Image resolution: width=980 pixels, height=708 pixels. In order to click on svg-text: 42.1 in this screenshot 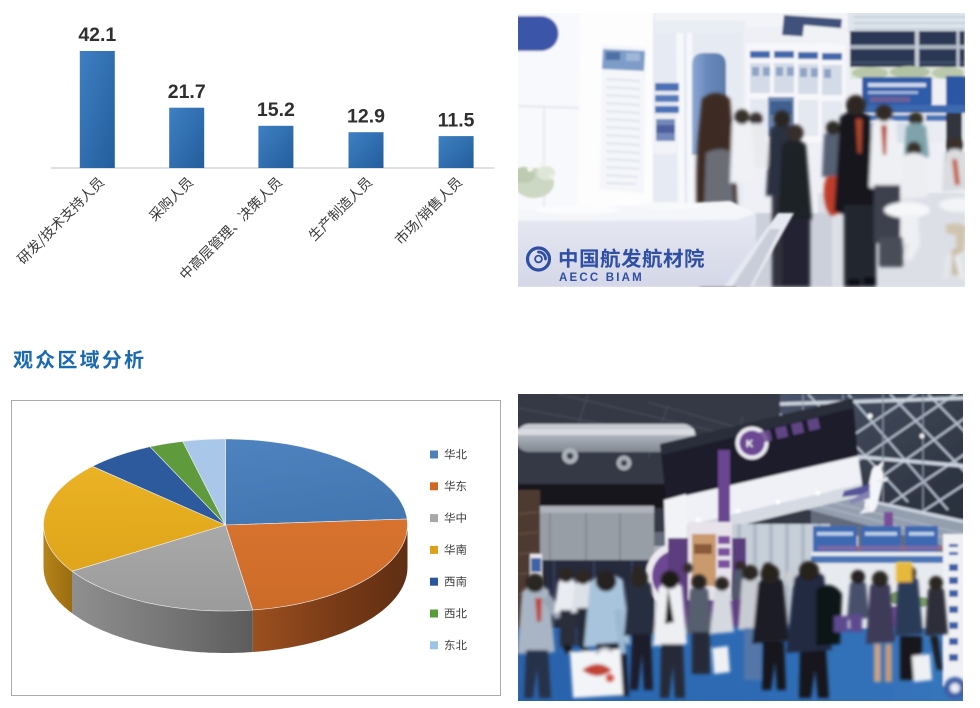, I will do `click(97, 35)`.